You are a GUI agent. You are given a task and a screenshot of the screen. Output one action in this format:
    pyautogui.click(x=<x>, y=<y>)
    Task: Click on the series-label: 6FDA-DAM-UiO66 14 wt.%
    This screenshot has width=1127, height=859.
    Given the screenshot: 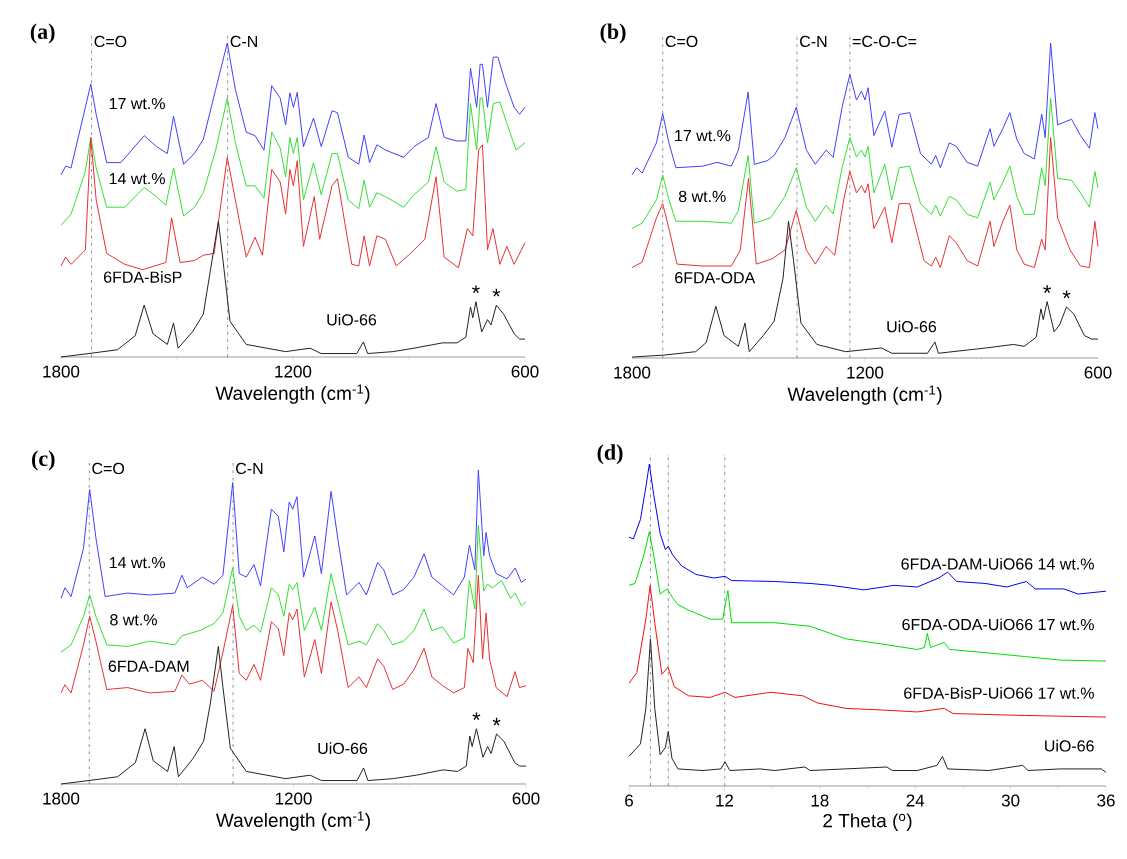 What is the action you would take?
    pyautogui.click(x=997, y=563)
    